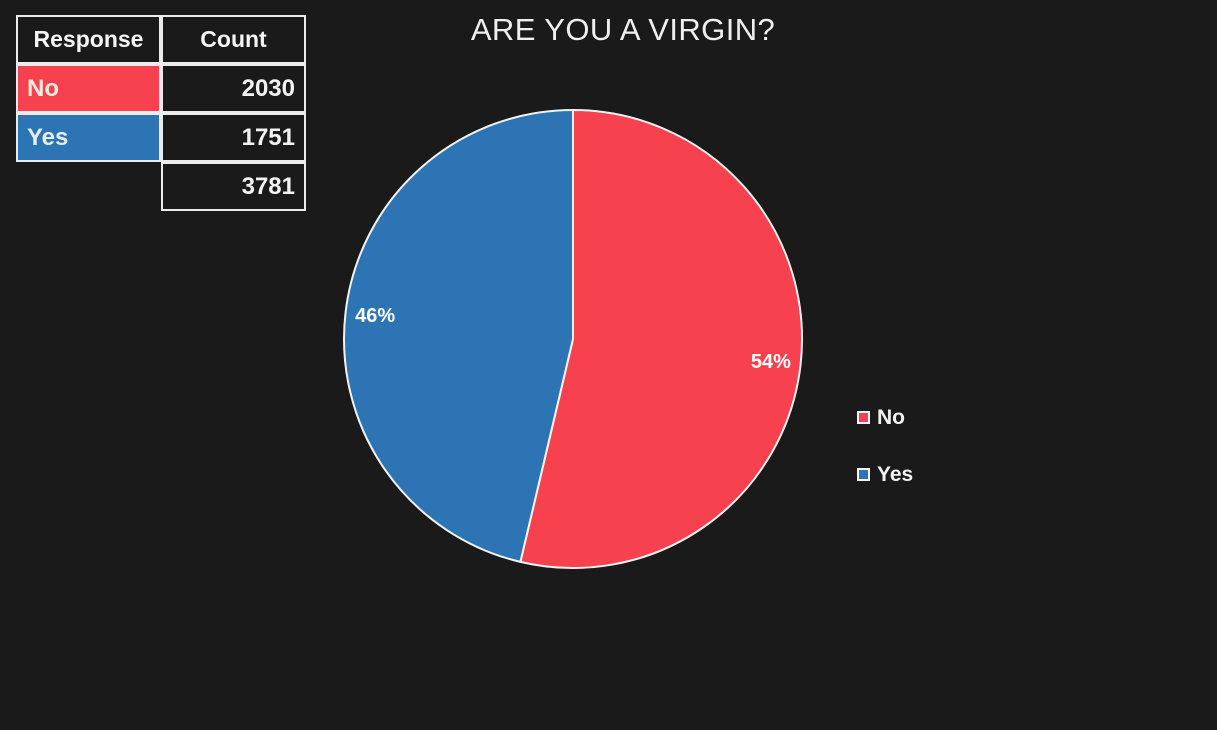 This screenshot has height=730, width=1217. I want to click on pie-label-no: 54%, so click(771, 362).